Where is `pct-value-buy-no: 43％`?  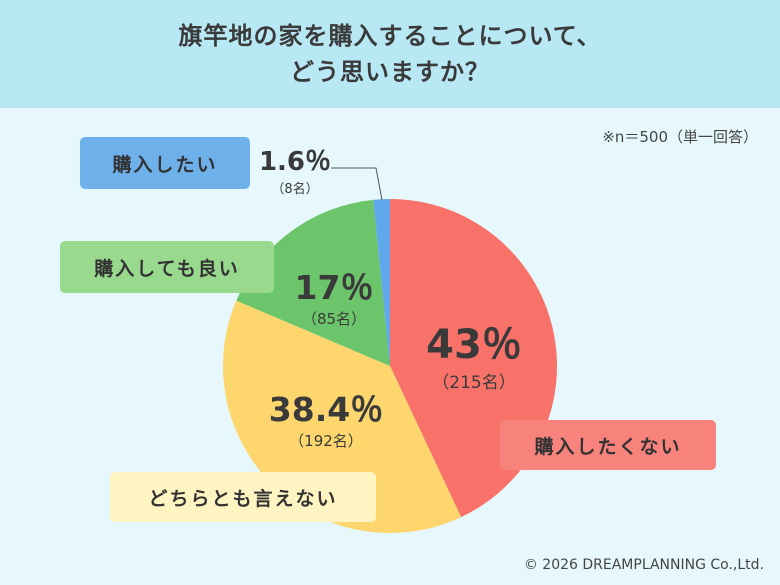
pct-value-buy-no: 43％ is located at coordinates (474, 345).